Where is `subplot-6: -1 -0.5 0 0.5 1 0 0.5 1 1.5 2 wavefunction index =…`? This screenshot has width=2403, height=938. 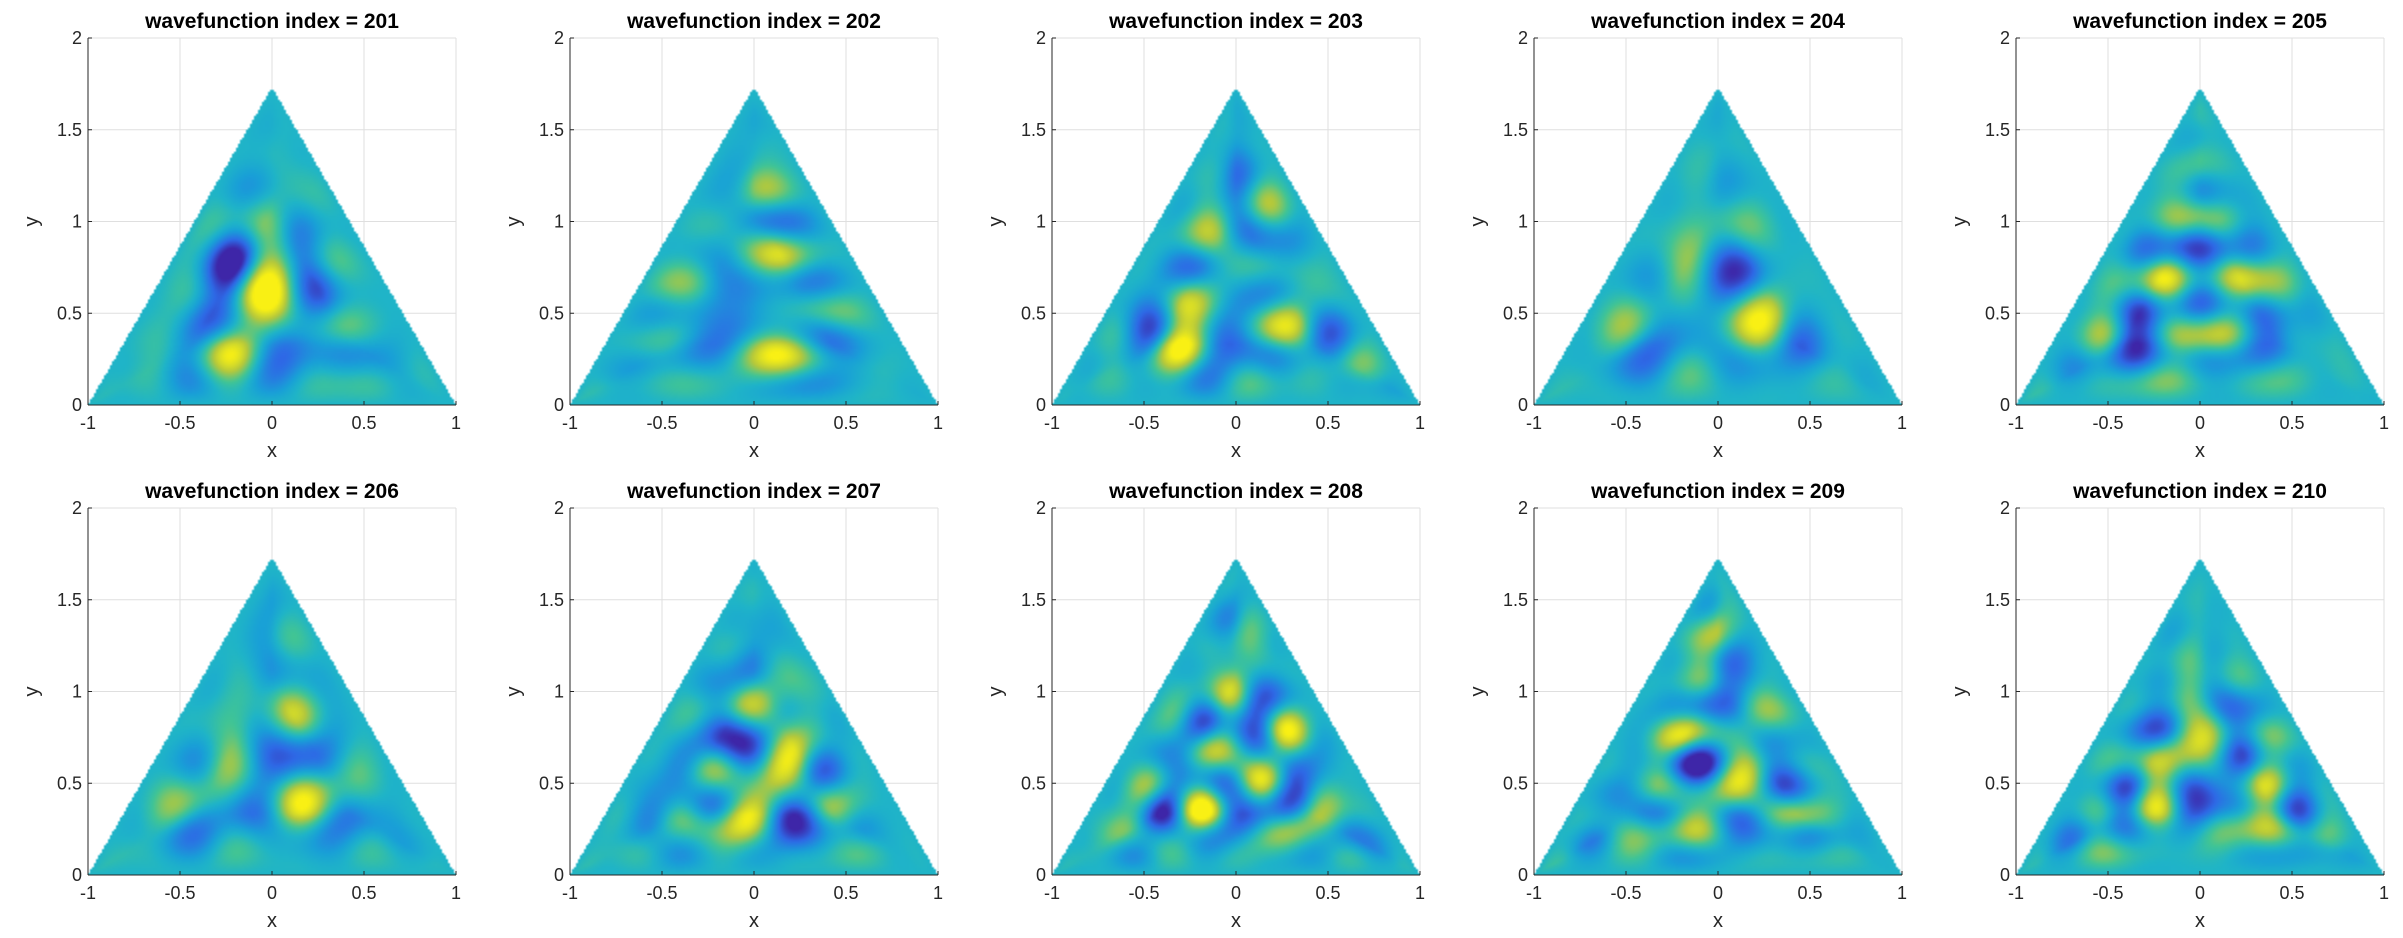 subplot-6: -1 -0.5 0 0.5 1 0 0.5 1 1.5 2 wavefunction index =… is located at coordinates (241, 706).